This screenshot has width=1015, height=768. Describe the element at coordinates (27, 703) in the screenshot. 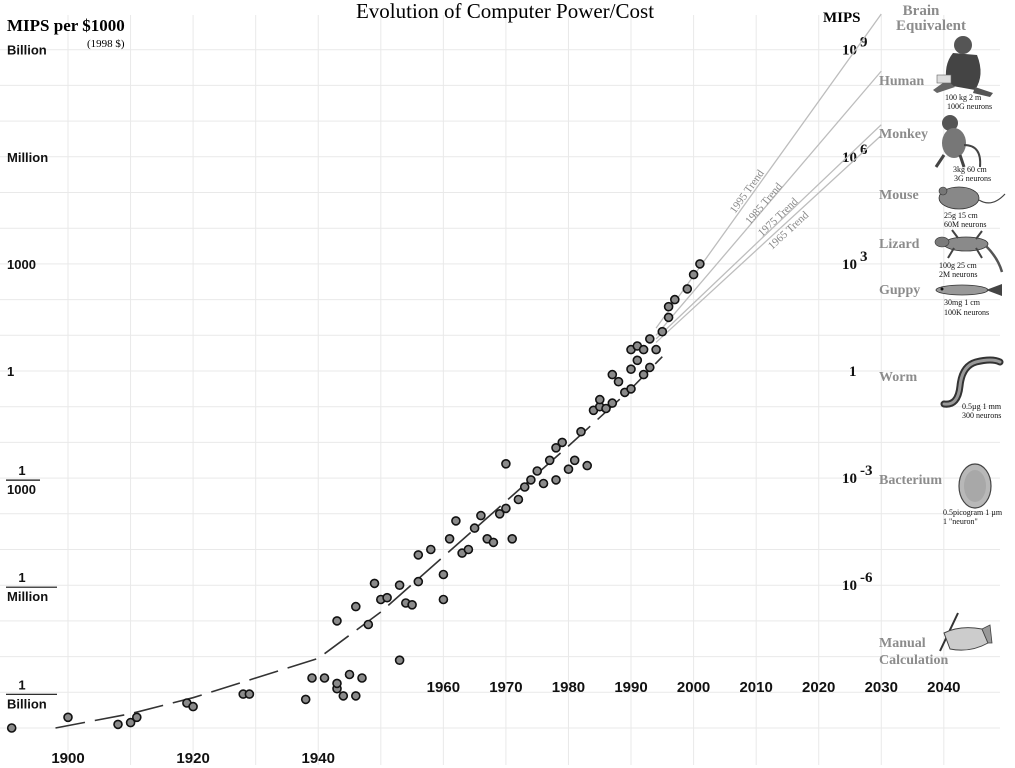

I see `left-tick-denominator: Billion` at that location.